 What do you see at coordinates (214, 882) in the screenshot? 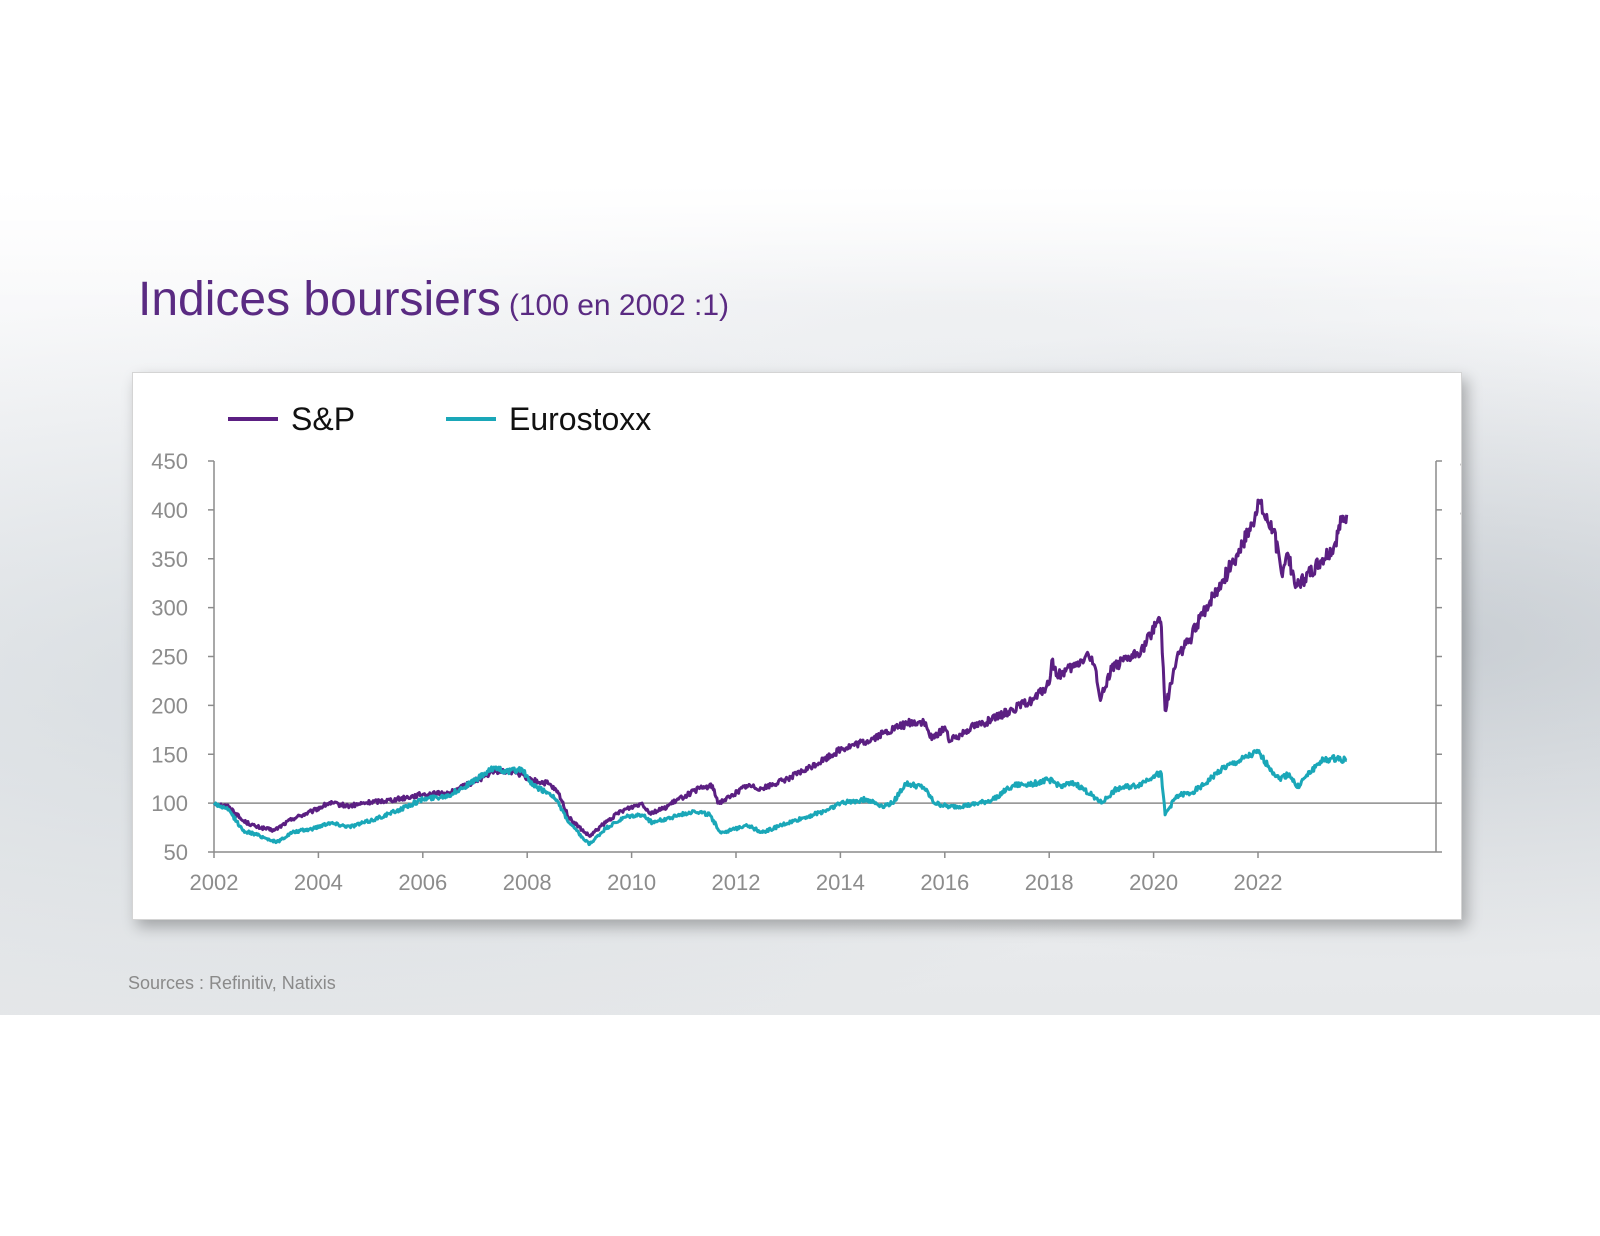
I see `x-tick-label: 2002` at bounding box center [214, 882].